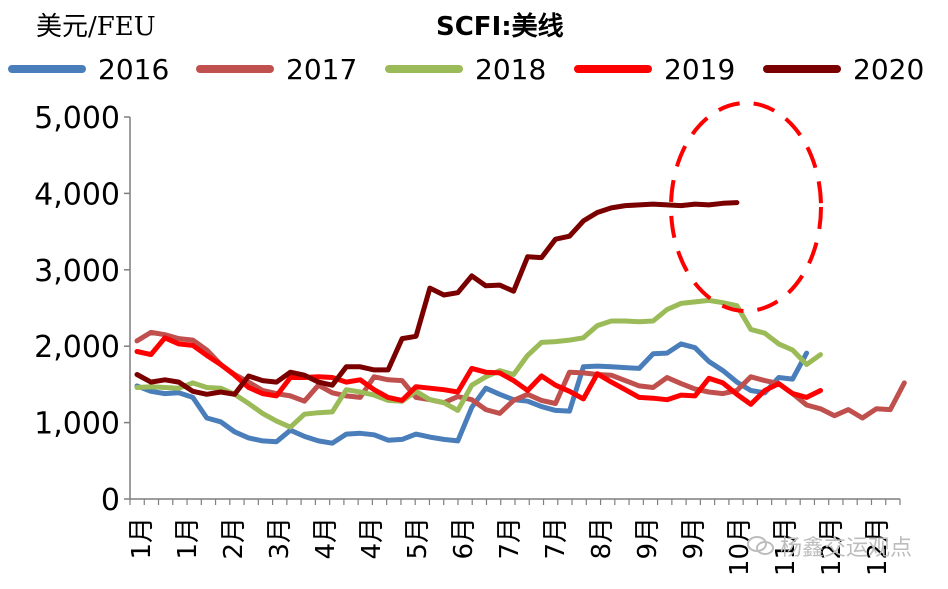  I want to click on y-tick-label: 5,000, so click(77, 118).